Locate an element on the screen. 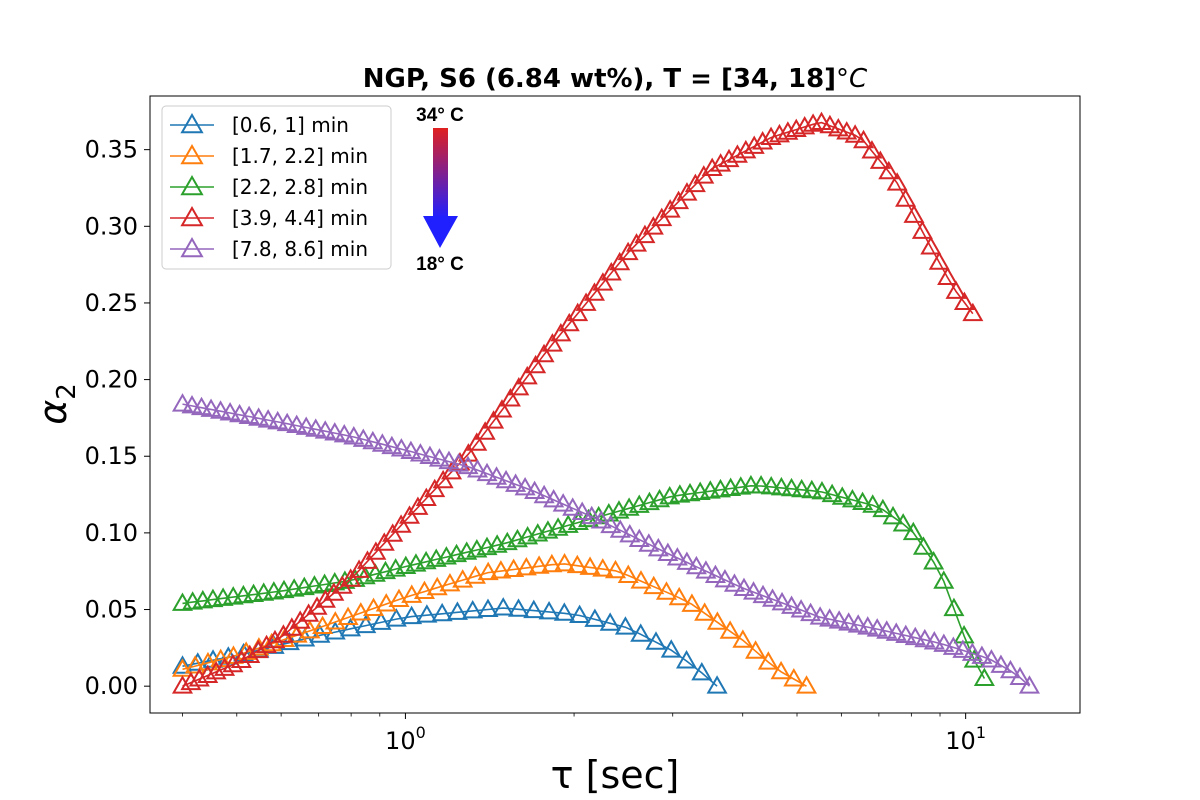 This screenshot has width=1200, height=800. legend-entry: [7.8, 8.6] min is located at coordinates (269, 248).